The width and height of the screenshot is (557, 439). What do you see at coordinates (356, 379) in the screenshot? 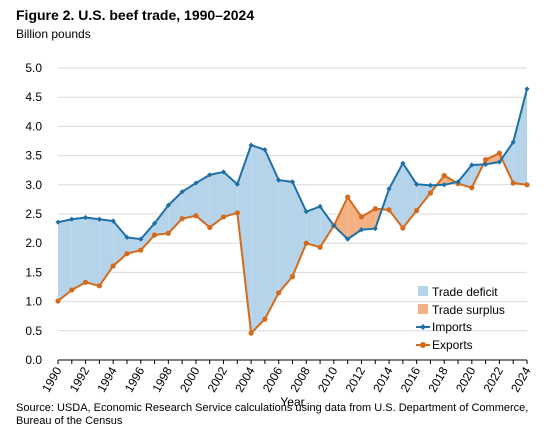
I see `x-tick-label: 2012` at bounding box center [356, 379].